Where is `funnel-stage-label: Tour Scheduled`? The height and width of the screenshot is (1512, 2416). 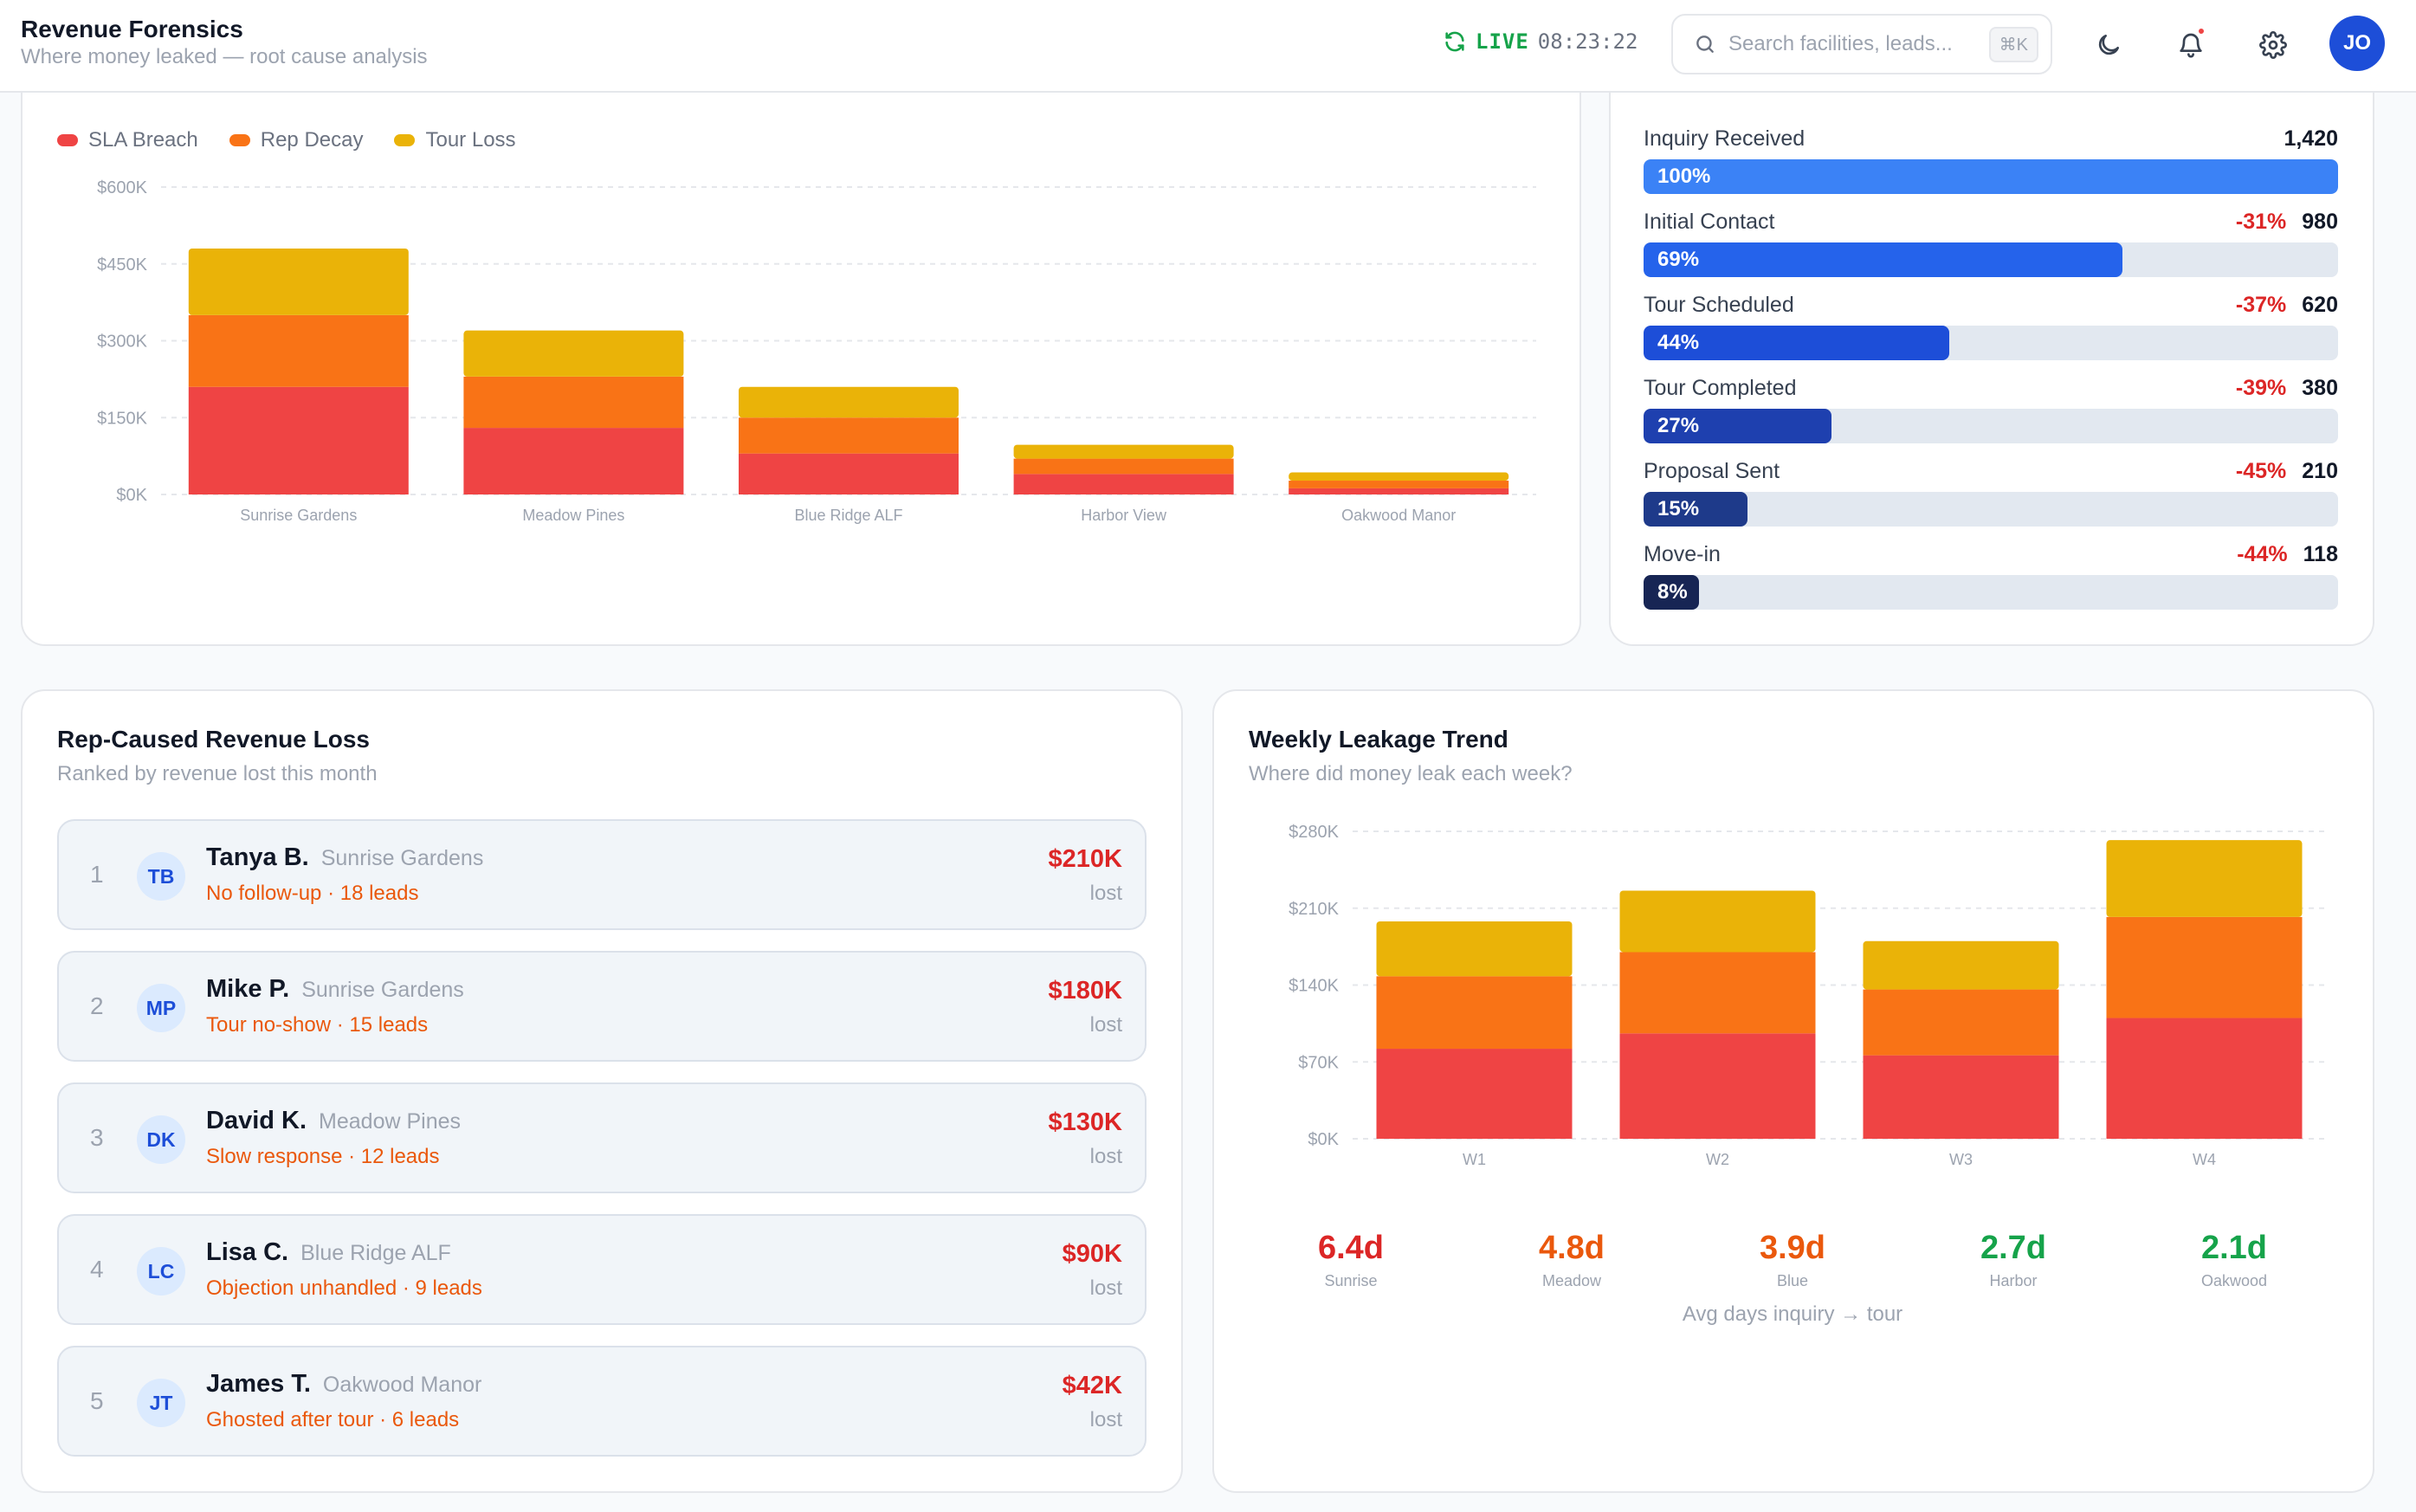
funnel-stage-label: Tour Scheduled is located at coordinates (1719, 305).